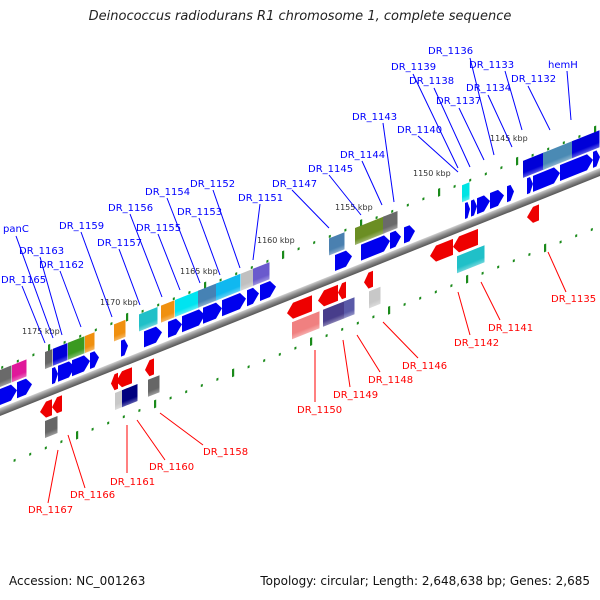  Describe the element at coordinates (390, 380) in the screenshot. I see `gene-label: DR_1148` at that location.